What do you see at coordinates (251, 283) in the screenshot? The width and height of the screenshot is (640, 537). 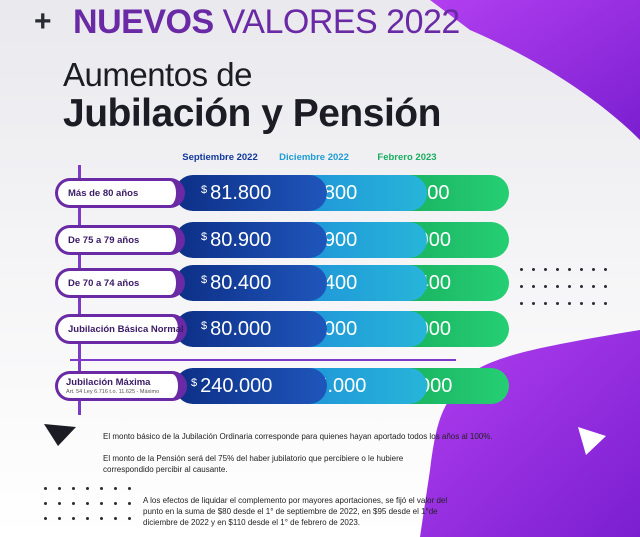 I see `value-septiembre: $80.400` at bounding box center [251, 283].